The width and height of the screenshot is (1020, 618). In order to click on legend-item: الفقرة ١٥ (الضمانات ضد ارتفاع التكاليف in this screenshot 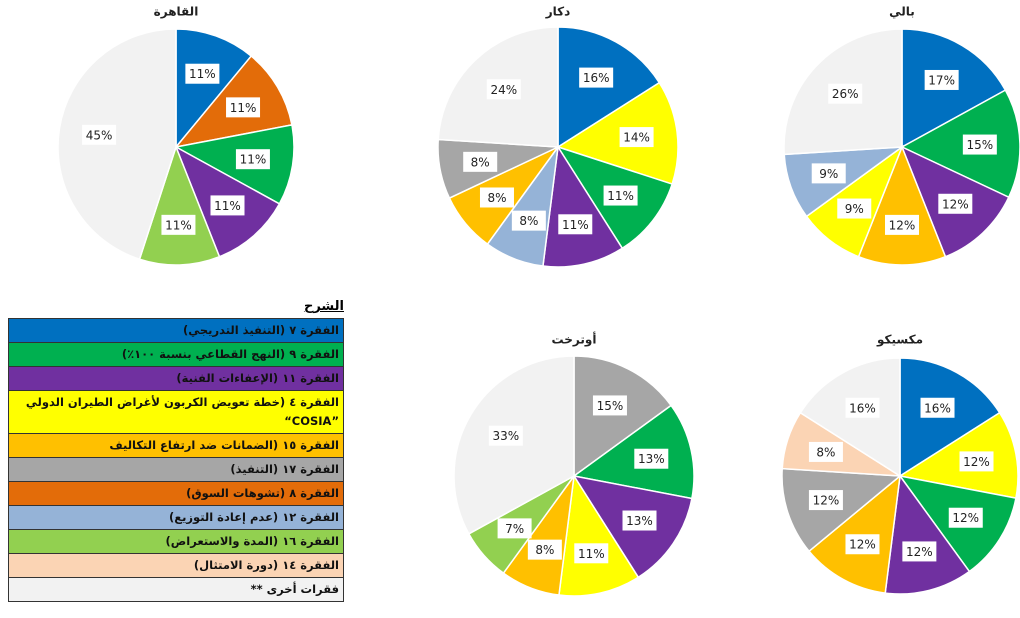, I will do `click(176, 446)`.